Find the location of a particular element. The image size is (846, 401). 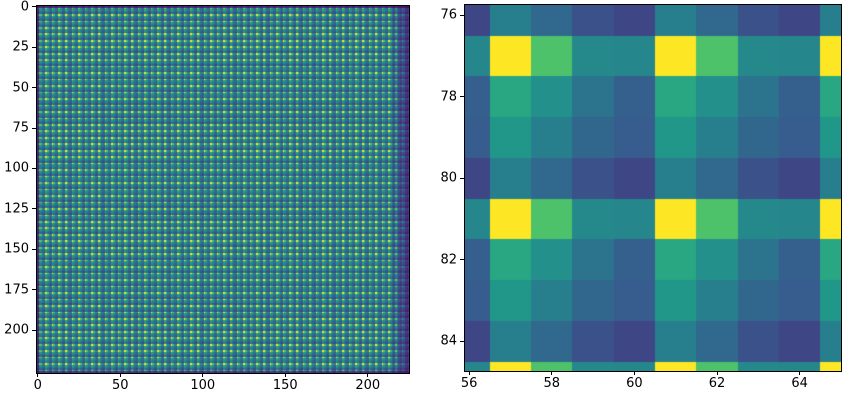

y-tick-label: 125 is located at coordinates (16, 209).